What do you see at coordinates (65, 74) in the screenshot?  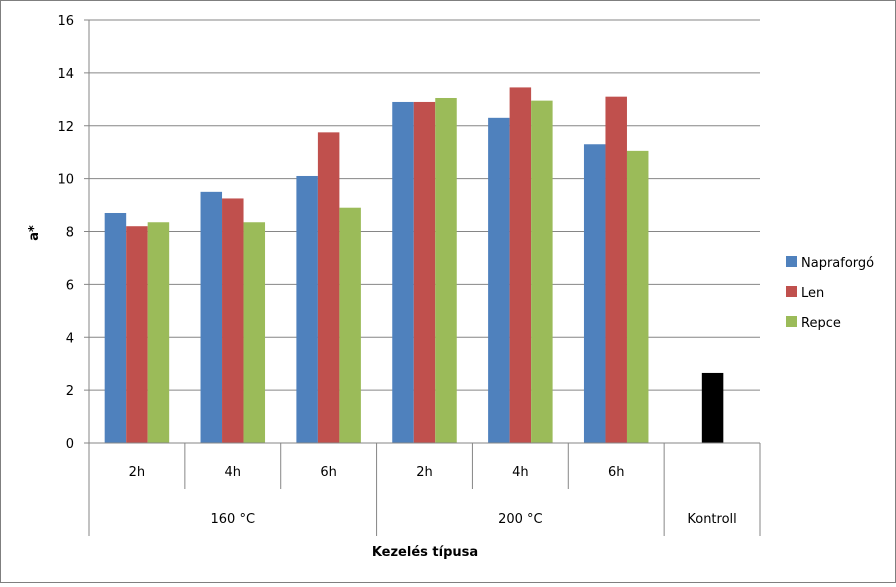 I see `y-tick-label: 14` at bounding box center [65, 74].